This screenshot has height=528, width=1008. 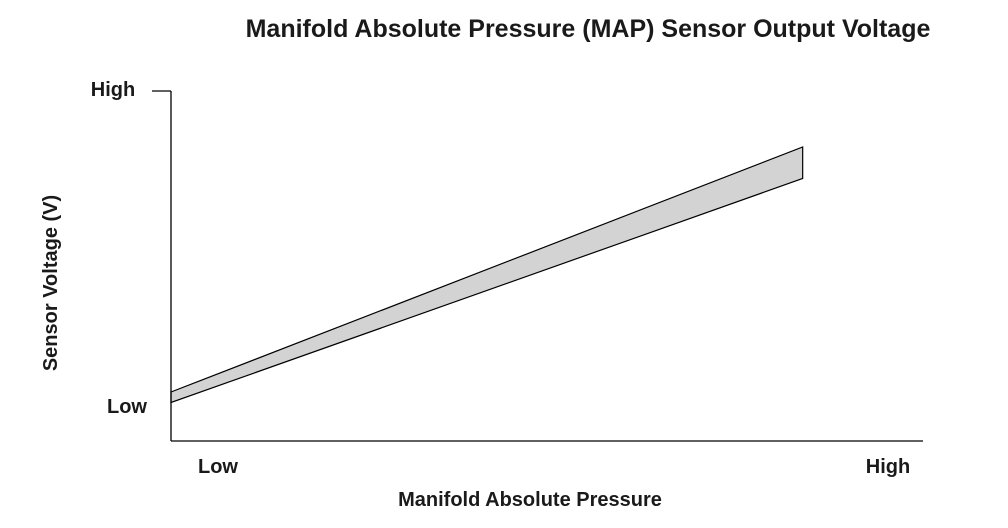 I want to click on y-tick-label-high: High, so click(x=113, y=90).